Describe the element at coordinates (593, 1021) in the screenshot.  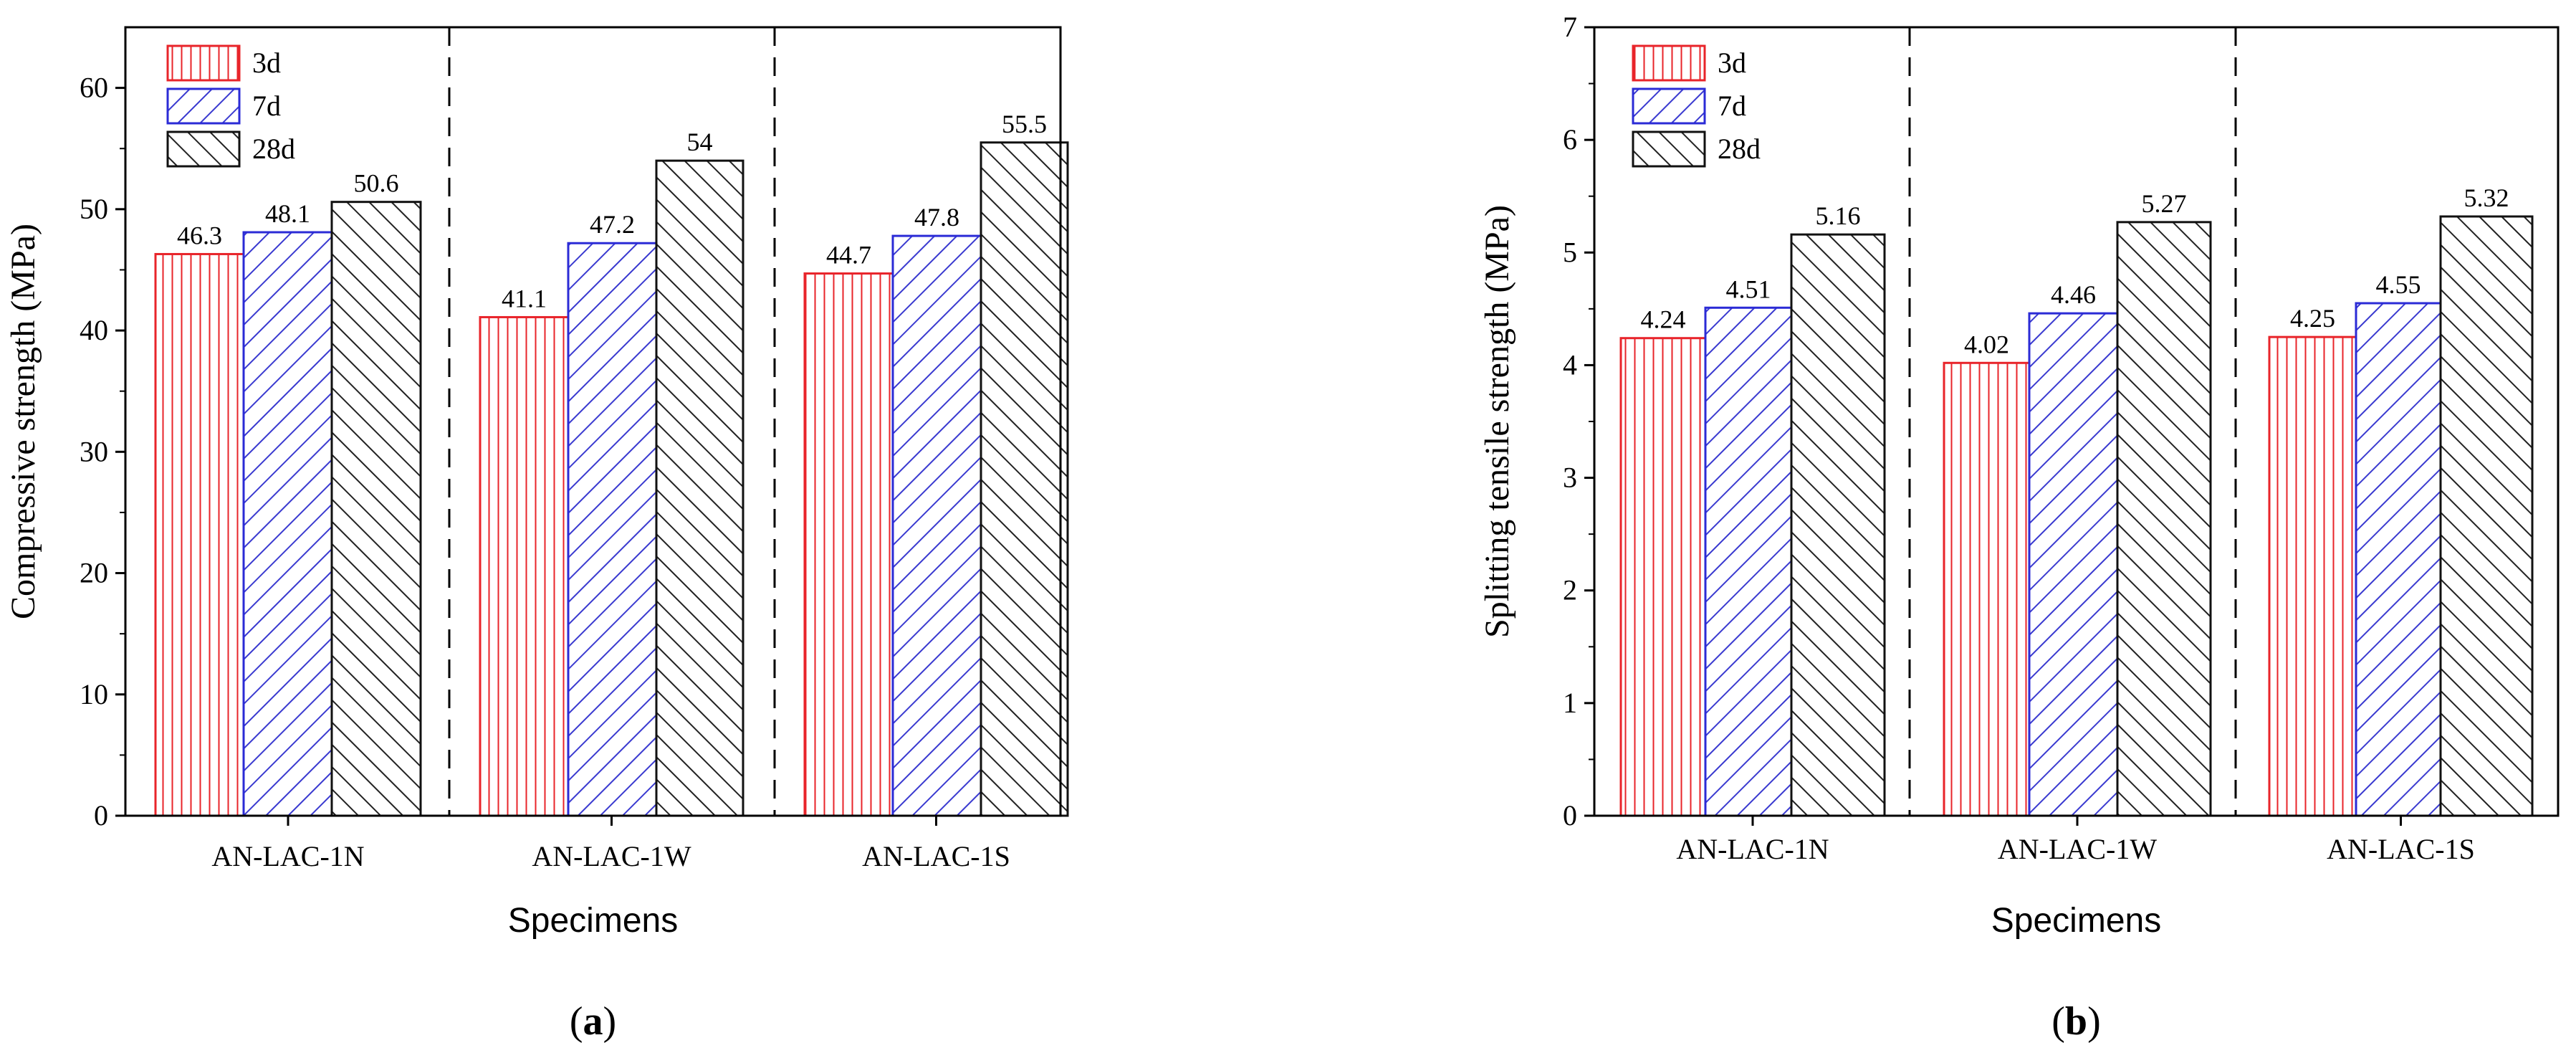
I see `panel-label: (a)` at that location.